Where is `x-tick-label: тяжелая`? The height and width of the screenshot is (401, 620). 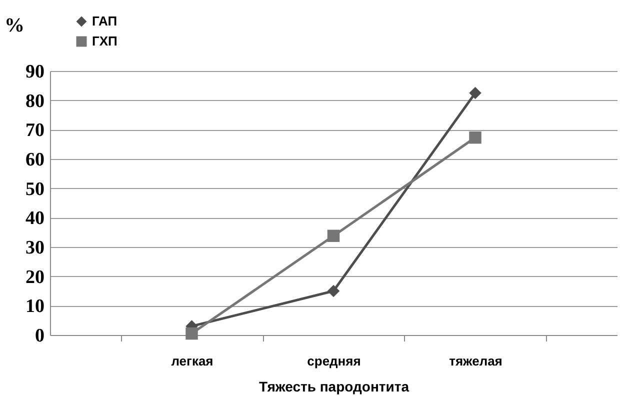
x-tick-label: тяжелая is located at coordinates (475, 361).